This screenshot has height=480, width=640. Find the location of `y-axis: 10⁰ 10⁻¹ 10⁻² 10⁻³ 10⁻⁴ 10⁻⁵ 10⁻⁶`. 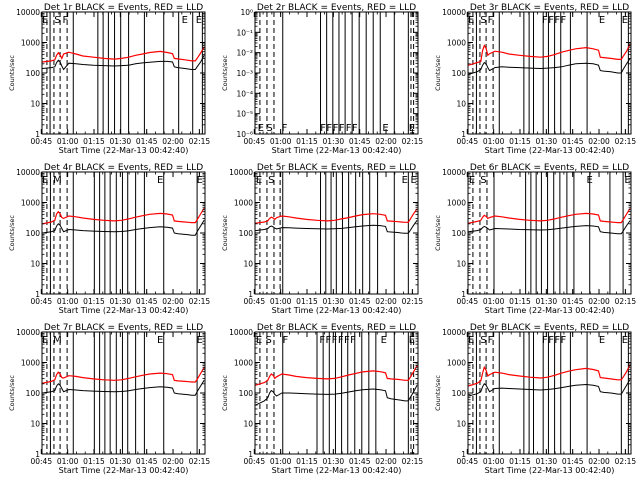

y-axis: 10⁰ 10⁻¹ 10⁻² 10⁻³ 10⁻⁴ 10⁻⁵ 10⁻⁶ is located at coordinates (327, 73).